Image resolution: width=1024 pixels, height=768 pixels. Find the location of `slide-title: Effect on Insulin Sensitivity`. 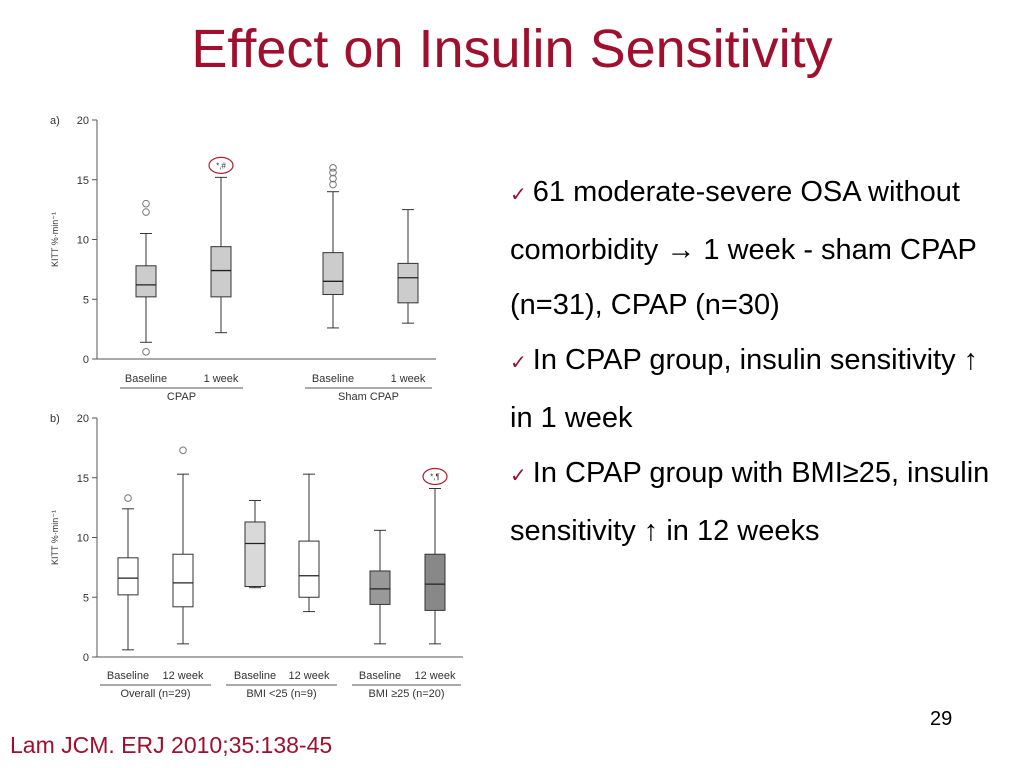

slide-title: Effect on Insulin Sensitivity is located at coordinates (512, 49).